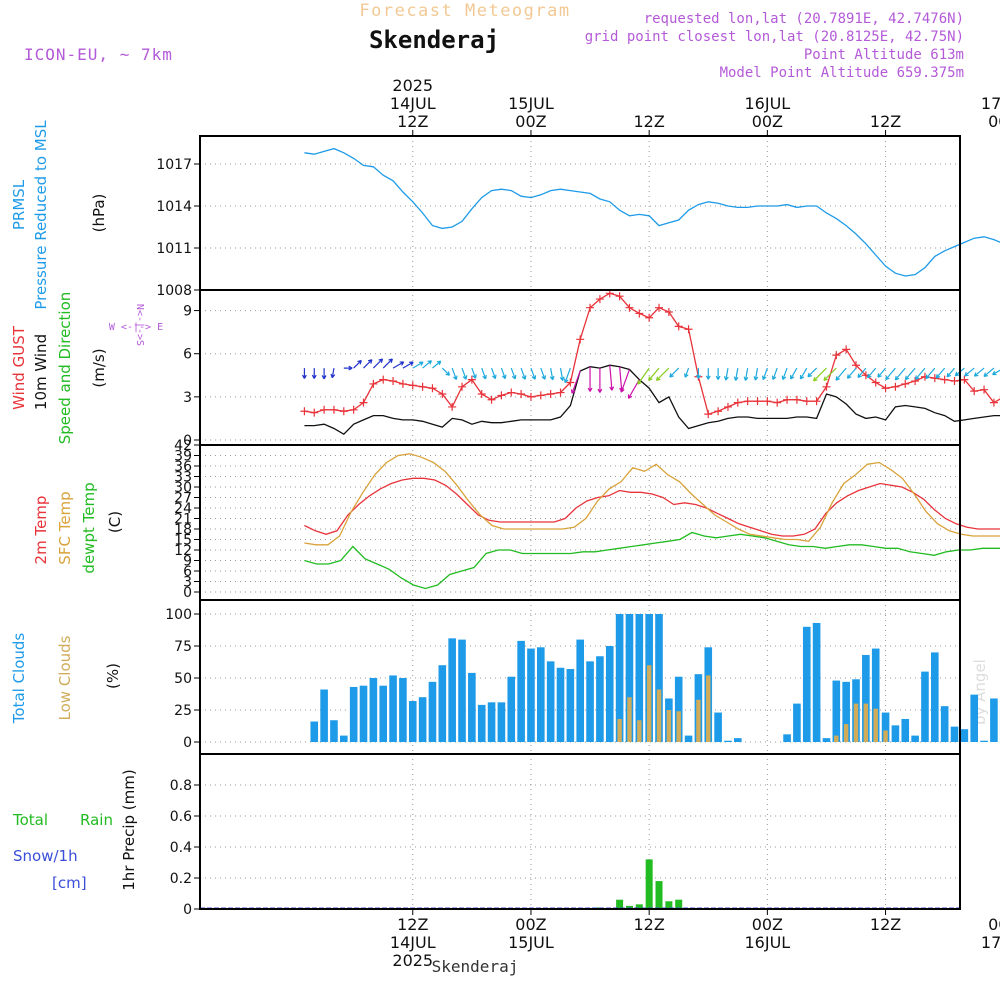 The image size is (1000, 1000). I want to click on pressure-labels: PRMSL Pressure Reduced to MSL (hPa), so click(59, 215).